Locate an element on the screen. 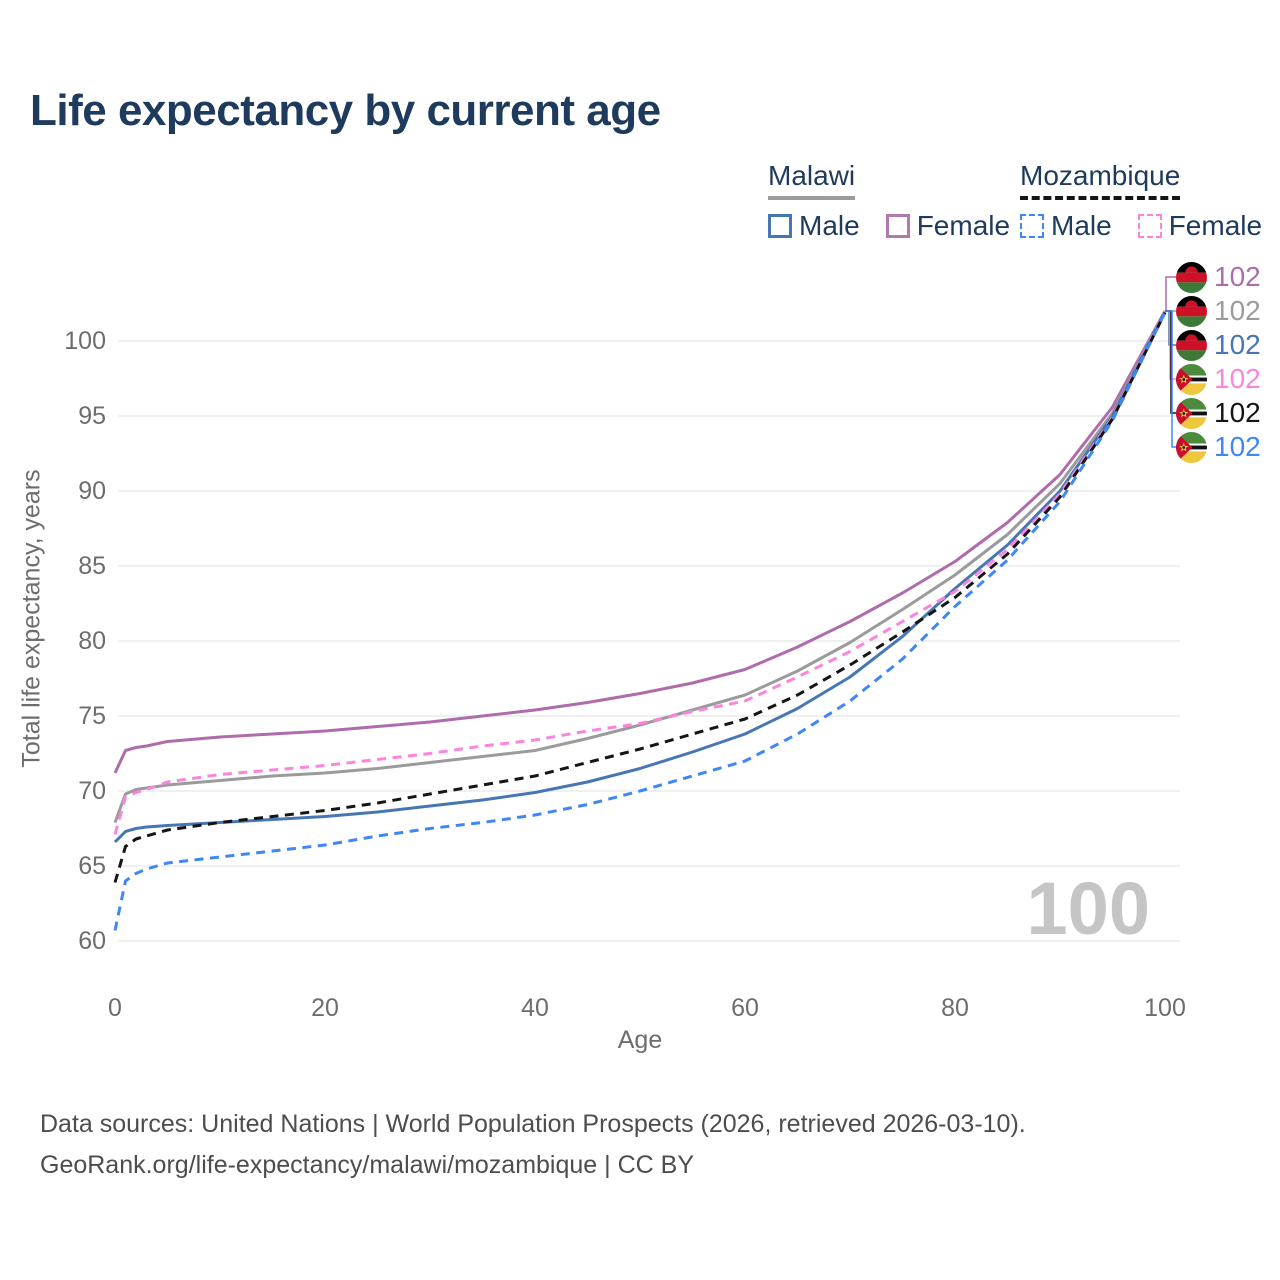 Image resolution: width=1280 pixels, height=1280 pixels. legend-country-malawi: Malawi is located at coordinates (812, 180).